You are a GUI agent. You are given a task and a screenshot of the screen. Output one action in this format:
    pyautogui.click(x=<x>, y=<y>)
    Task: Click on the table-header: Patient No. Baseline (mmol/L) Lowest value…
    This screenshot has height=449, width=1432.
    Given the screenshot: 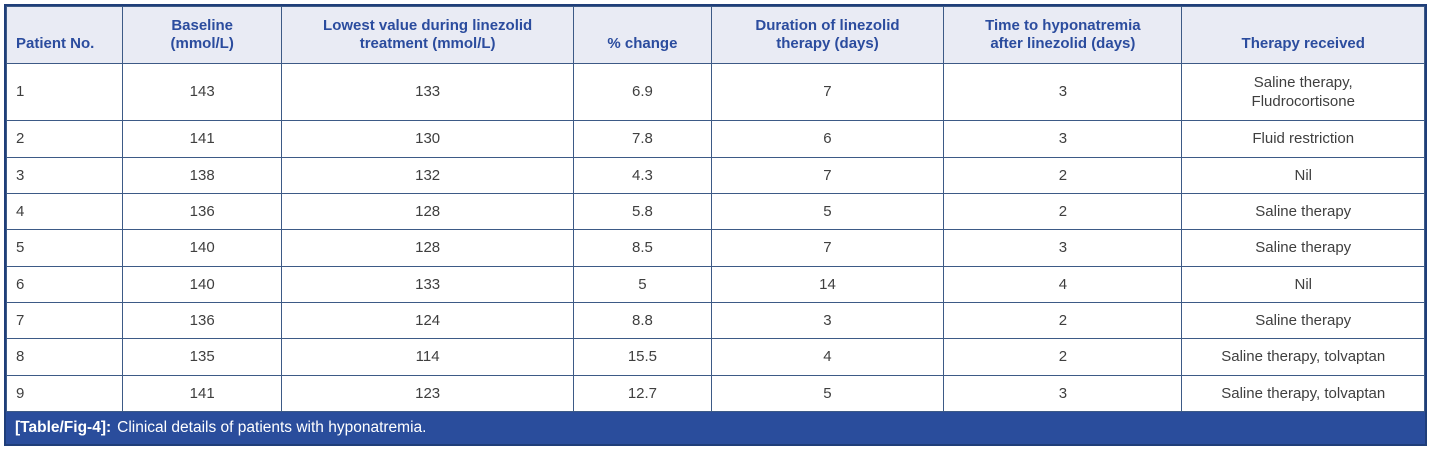 What is the action you would take?
    pyautogui.click(x=715, y=35)
    